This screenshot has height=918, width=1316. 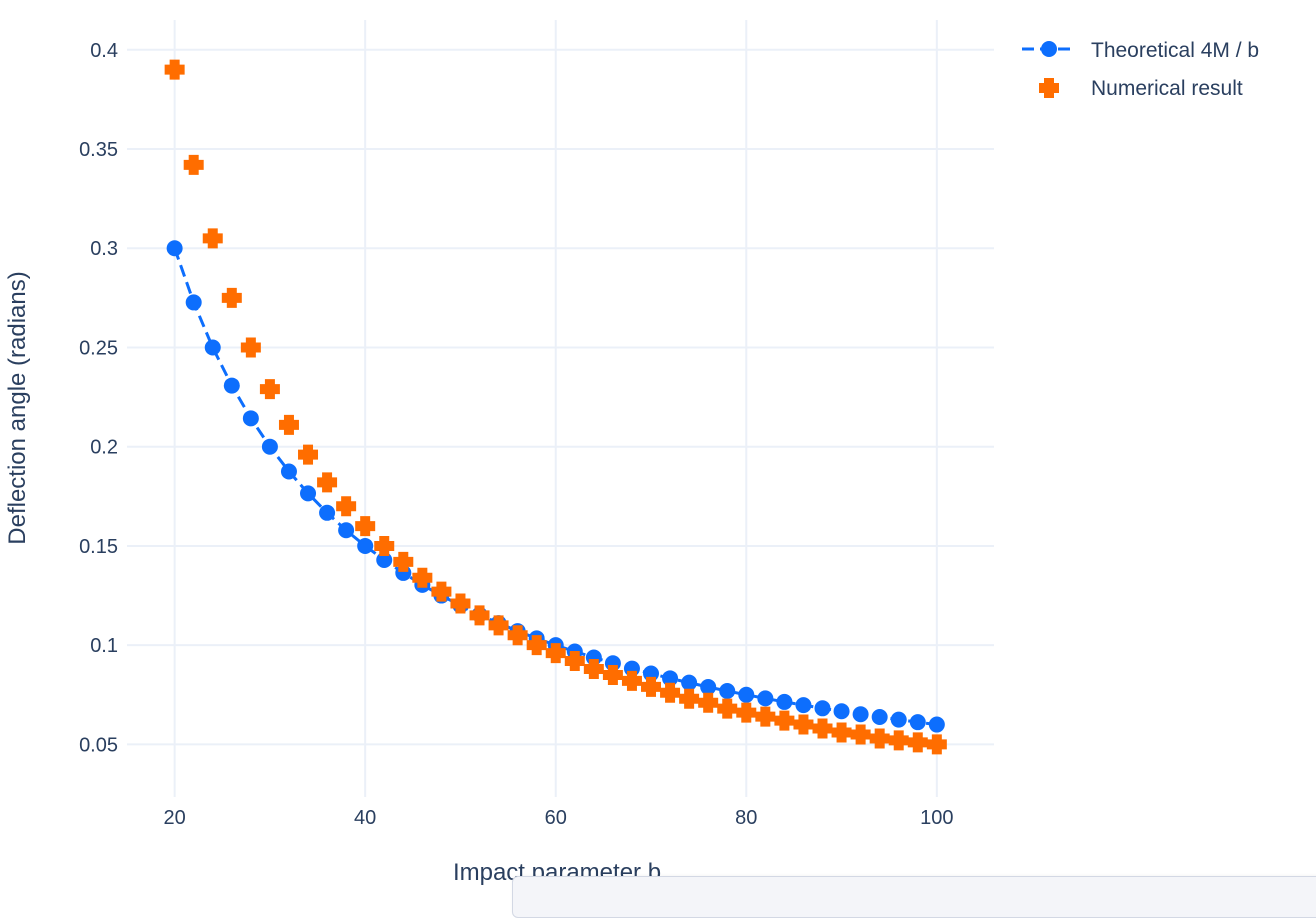 I want to click on x-tick-label: 40, so click(x=365, y=818).